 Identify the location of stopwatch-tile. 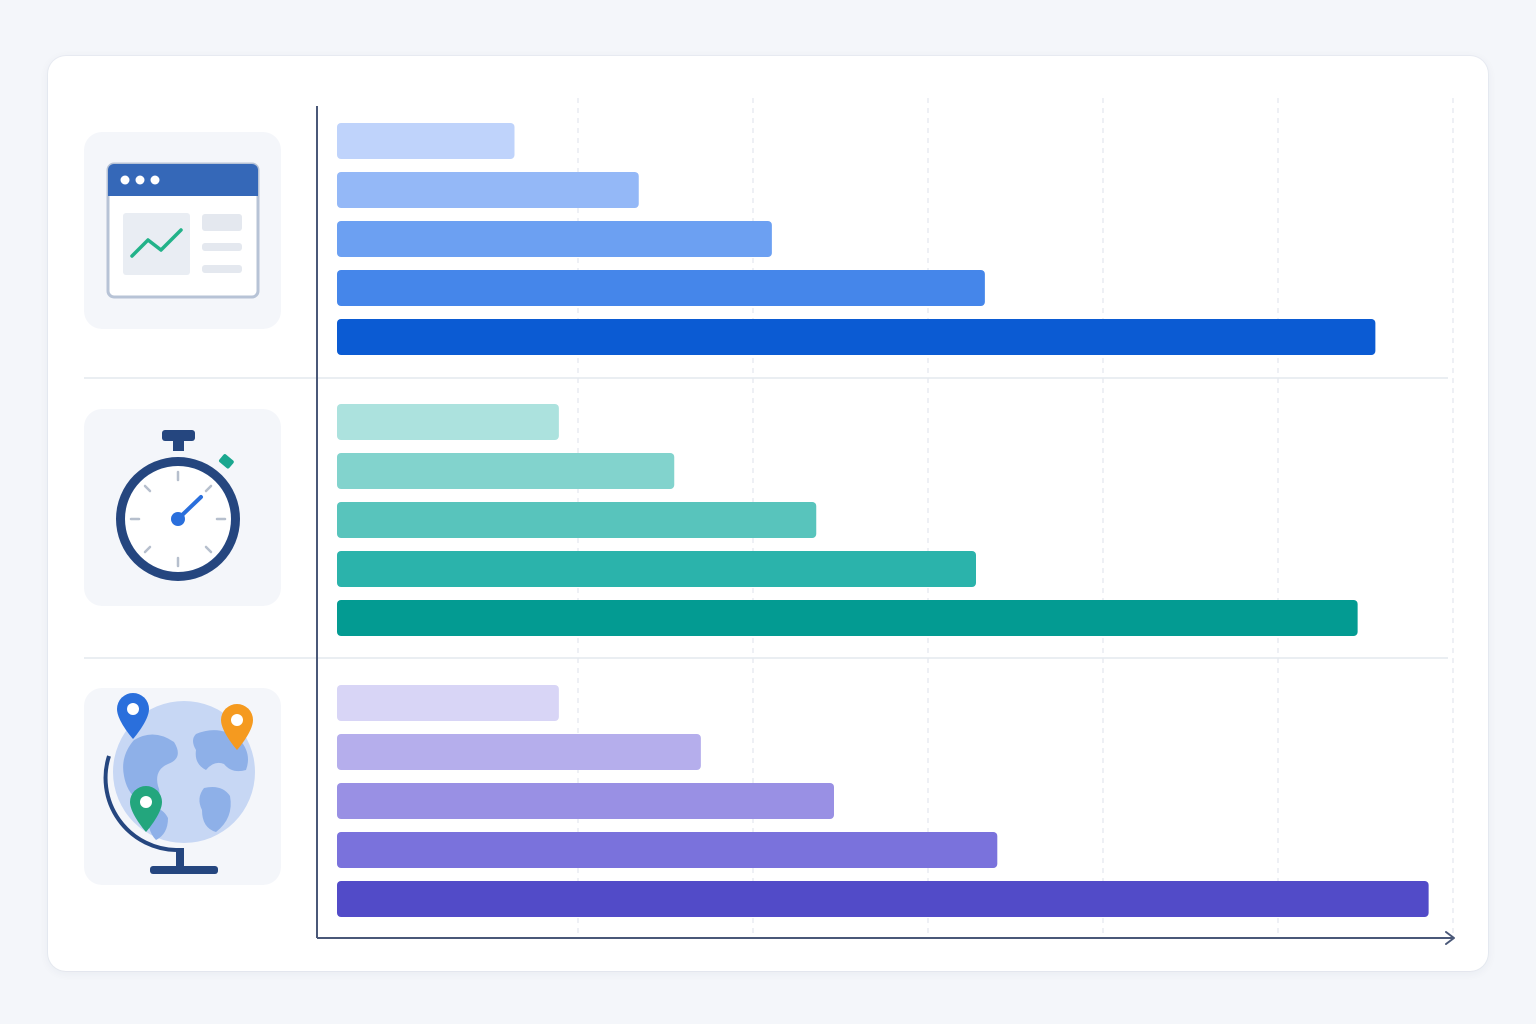
(182, 507).